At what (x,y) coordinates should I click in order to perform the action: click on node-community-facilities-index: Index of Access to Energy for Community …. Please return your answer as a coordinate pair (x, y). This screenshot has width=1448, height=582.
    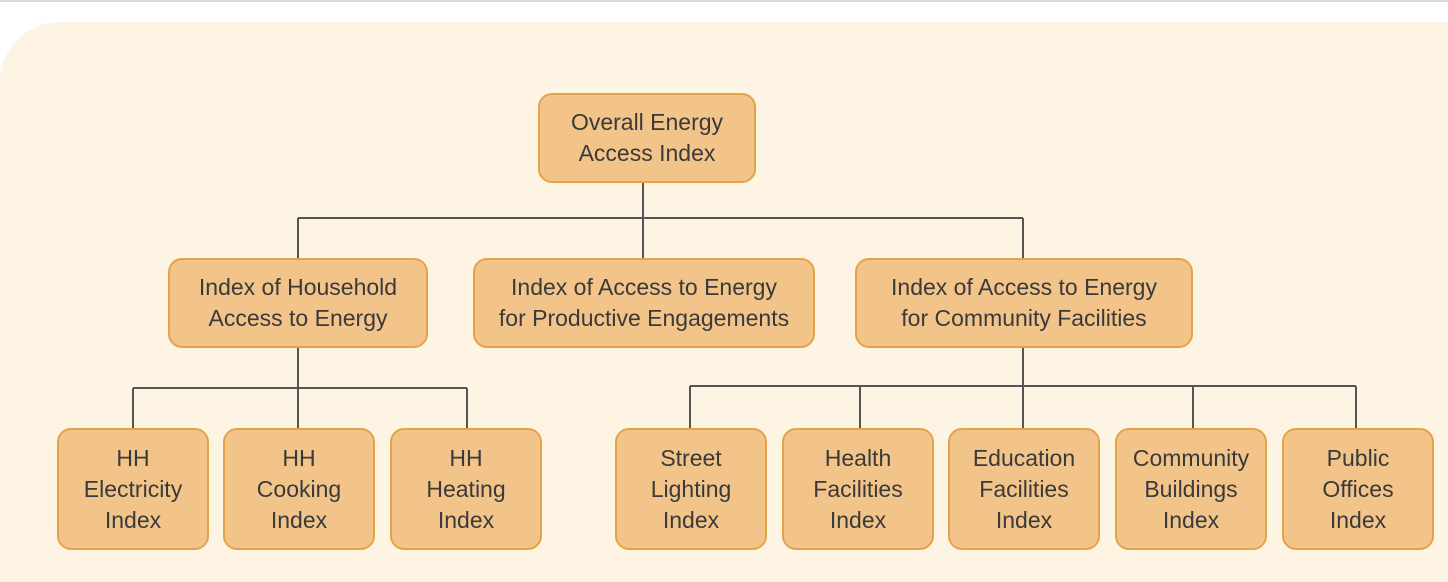
    Looking at the image, I should click on (1024, 303).